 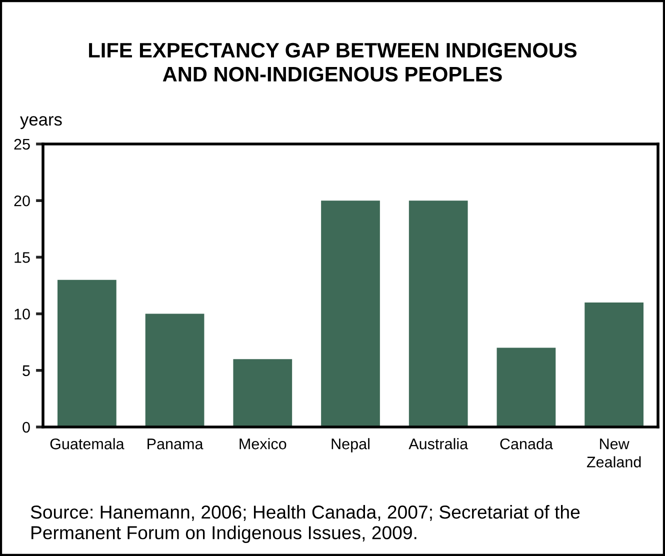 What do you see at coordinates (22, 257) in the screenshot?
I see `y-tick-label: 15` at bounding box center [22, 257].